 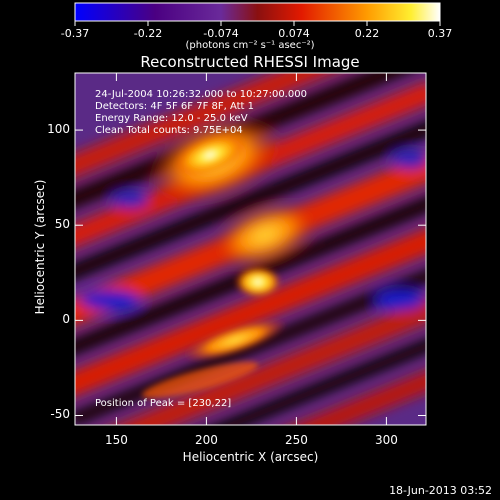 What do you see at coordinates (75, 33) in the screenshot?
I see `colorbar-tick-label: -0.37` at bounding box center [75, 33].